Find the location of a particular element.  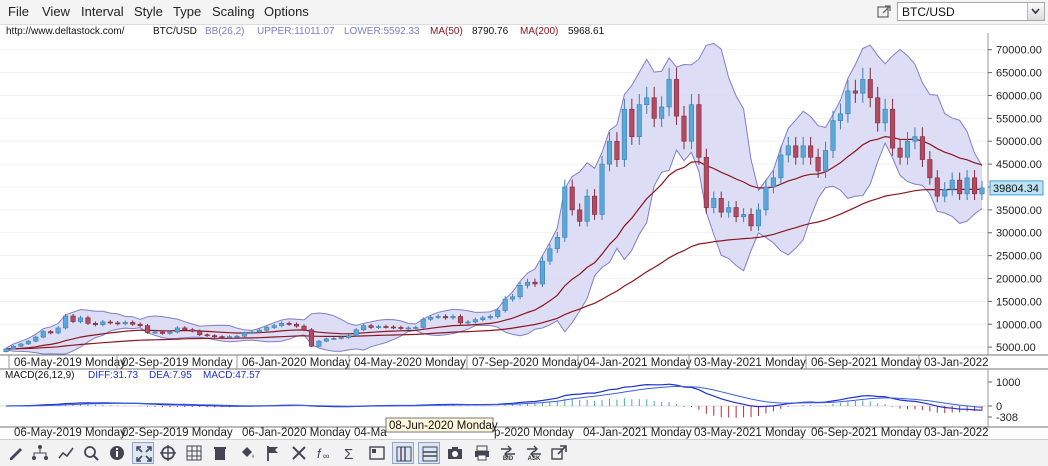

external-link-button is located at coordinates (559, 453).